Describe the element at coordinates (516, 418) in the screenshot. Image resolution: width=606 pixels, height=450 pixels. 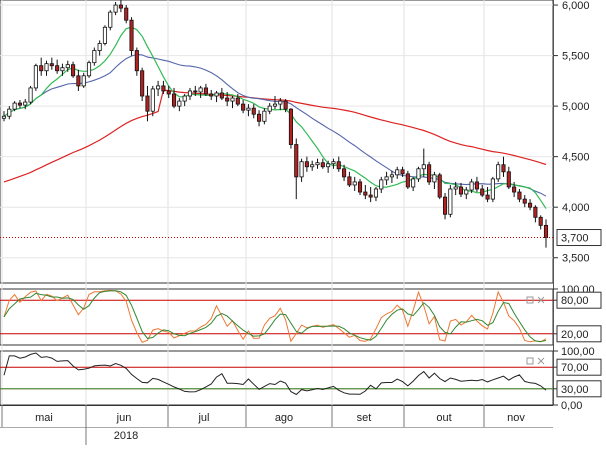
I see `month-label: nov` at that location.